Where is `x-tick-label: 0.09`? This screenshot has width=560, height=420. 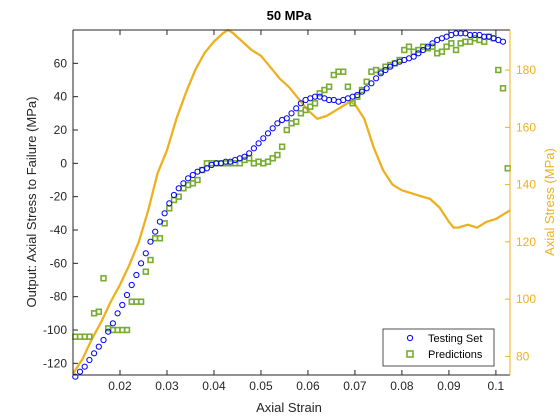
x-tick-label: 0.09 is located at coordinates (449, 386).